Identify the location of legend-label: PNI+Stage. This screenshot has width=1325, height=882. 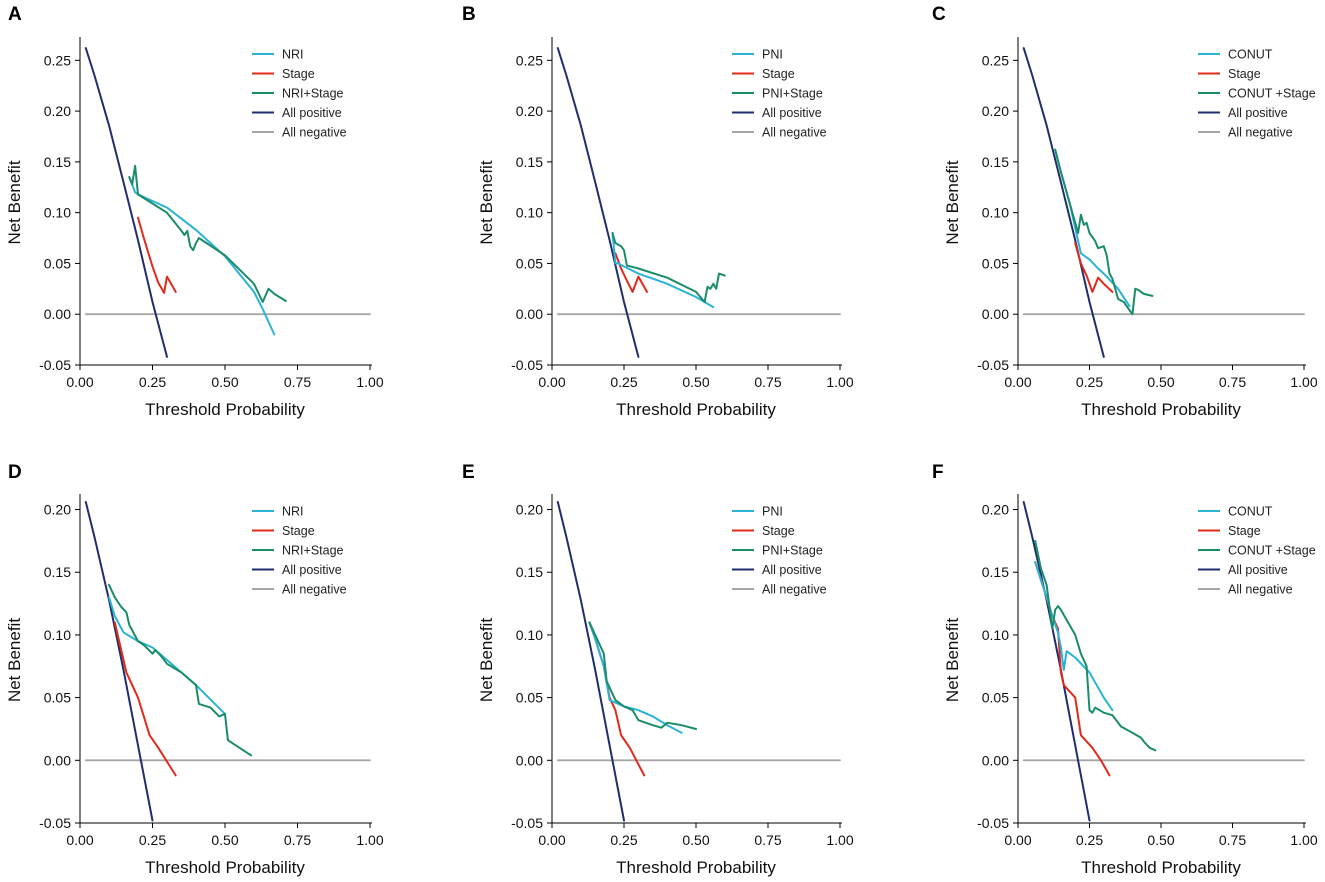
(792, 94).